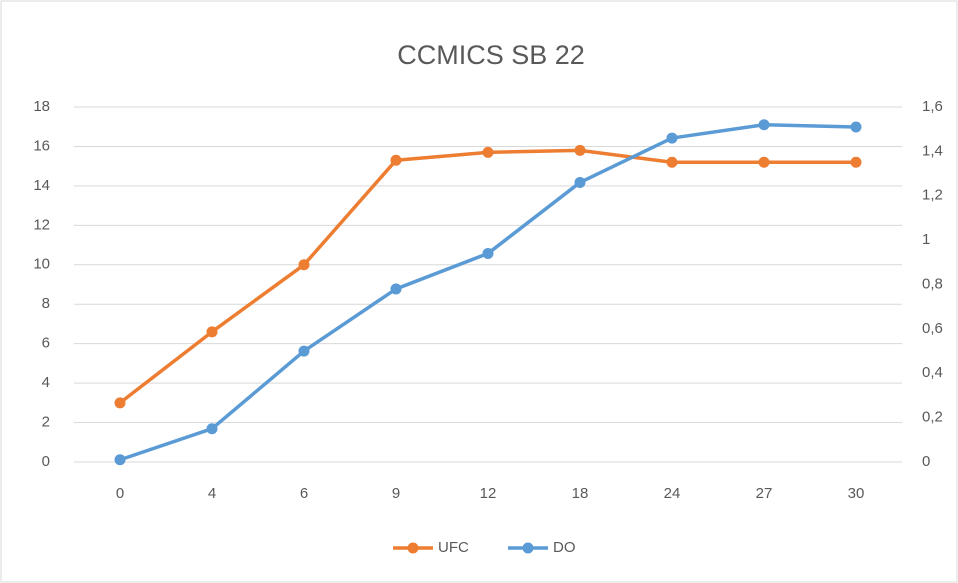  What do you see at coordinates (46, 303) in the screenshot?
I see `y-tick-label: 8` at bounding box center [46, 303].